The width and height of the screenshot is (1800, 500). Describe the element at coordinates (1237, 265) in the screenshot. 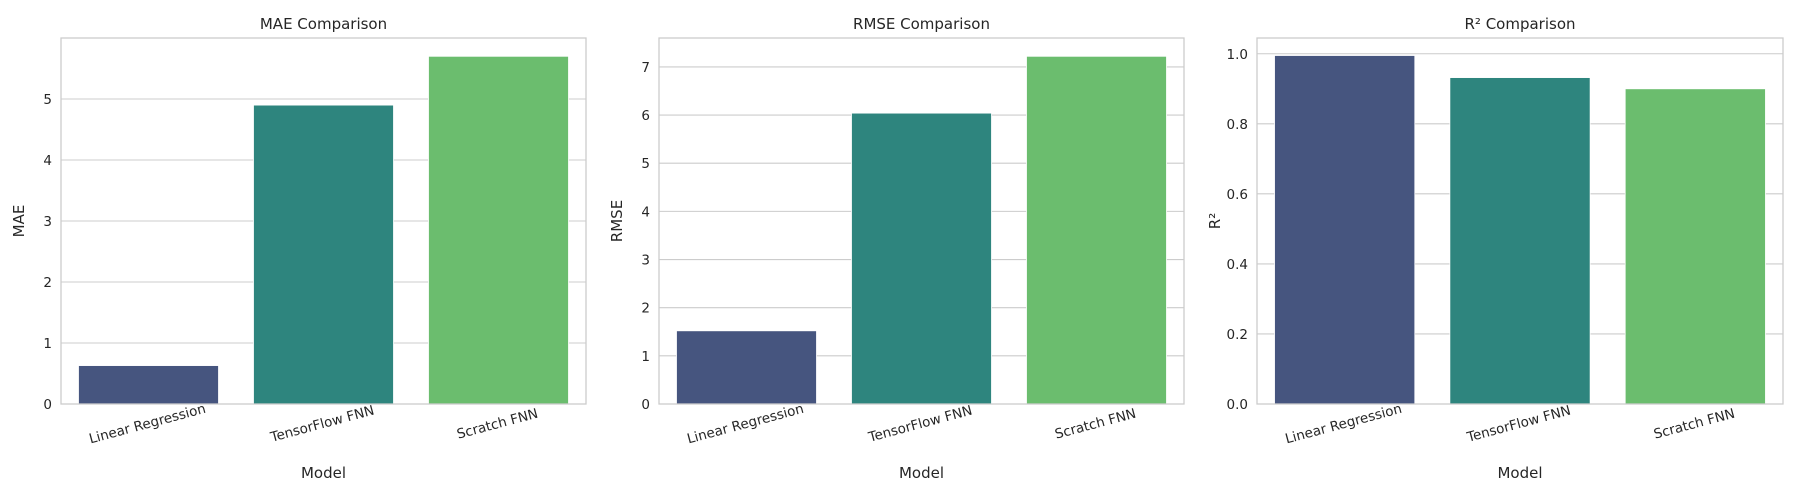

I see `y-tick-label: 0.4` at that location.